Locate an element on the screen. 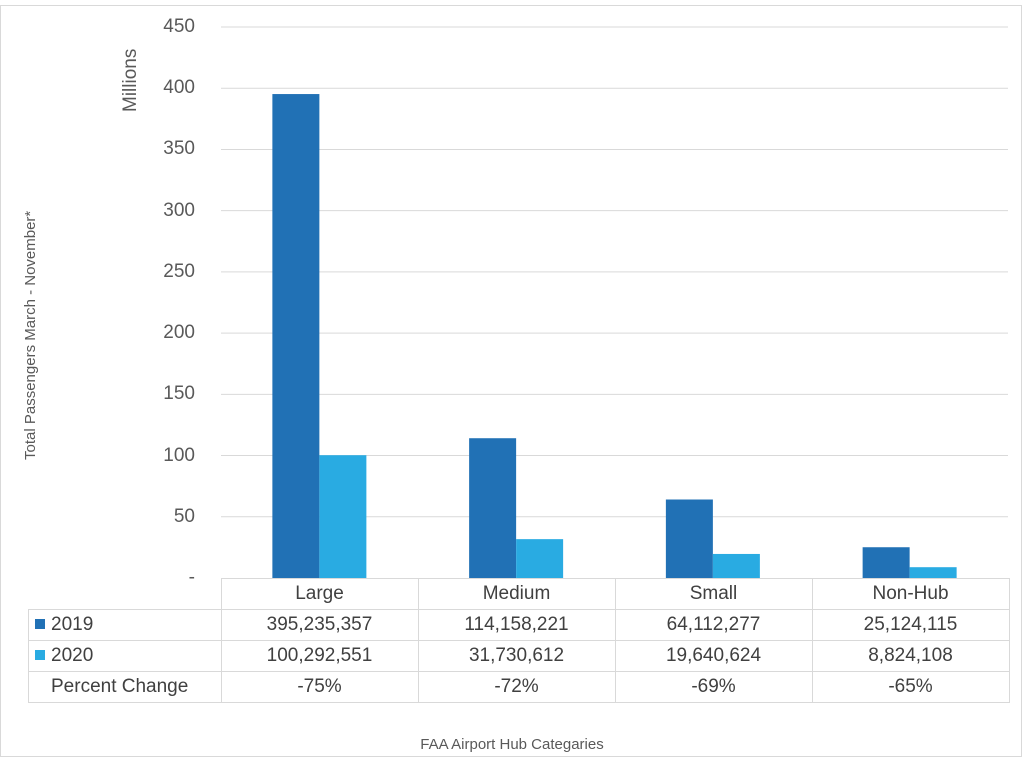 Image resolution: width=1024 pixels, height=762 pixels. table-cell: 25,124,115 is located at coordinates (910, 625).